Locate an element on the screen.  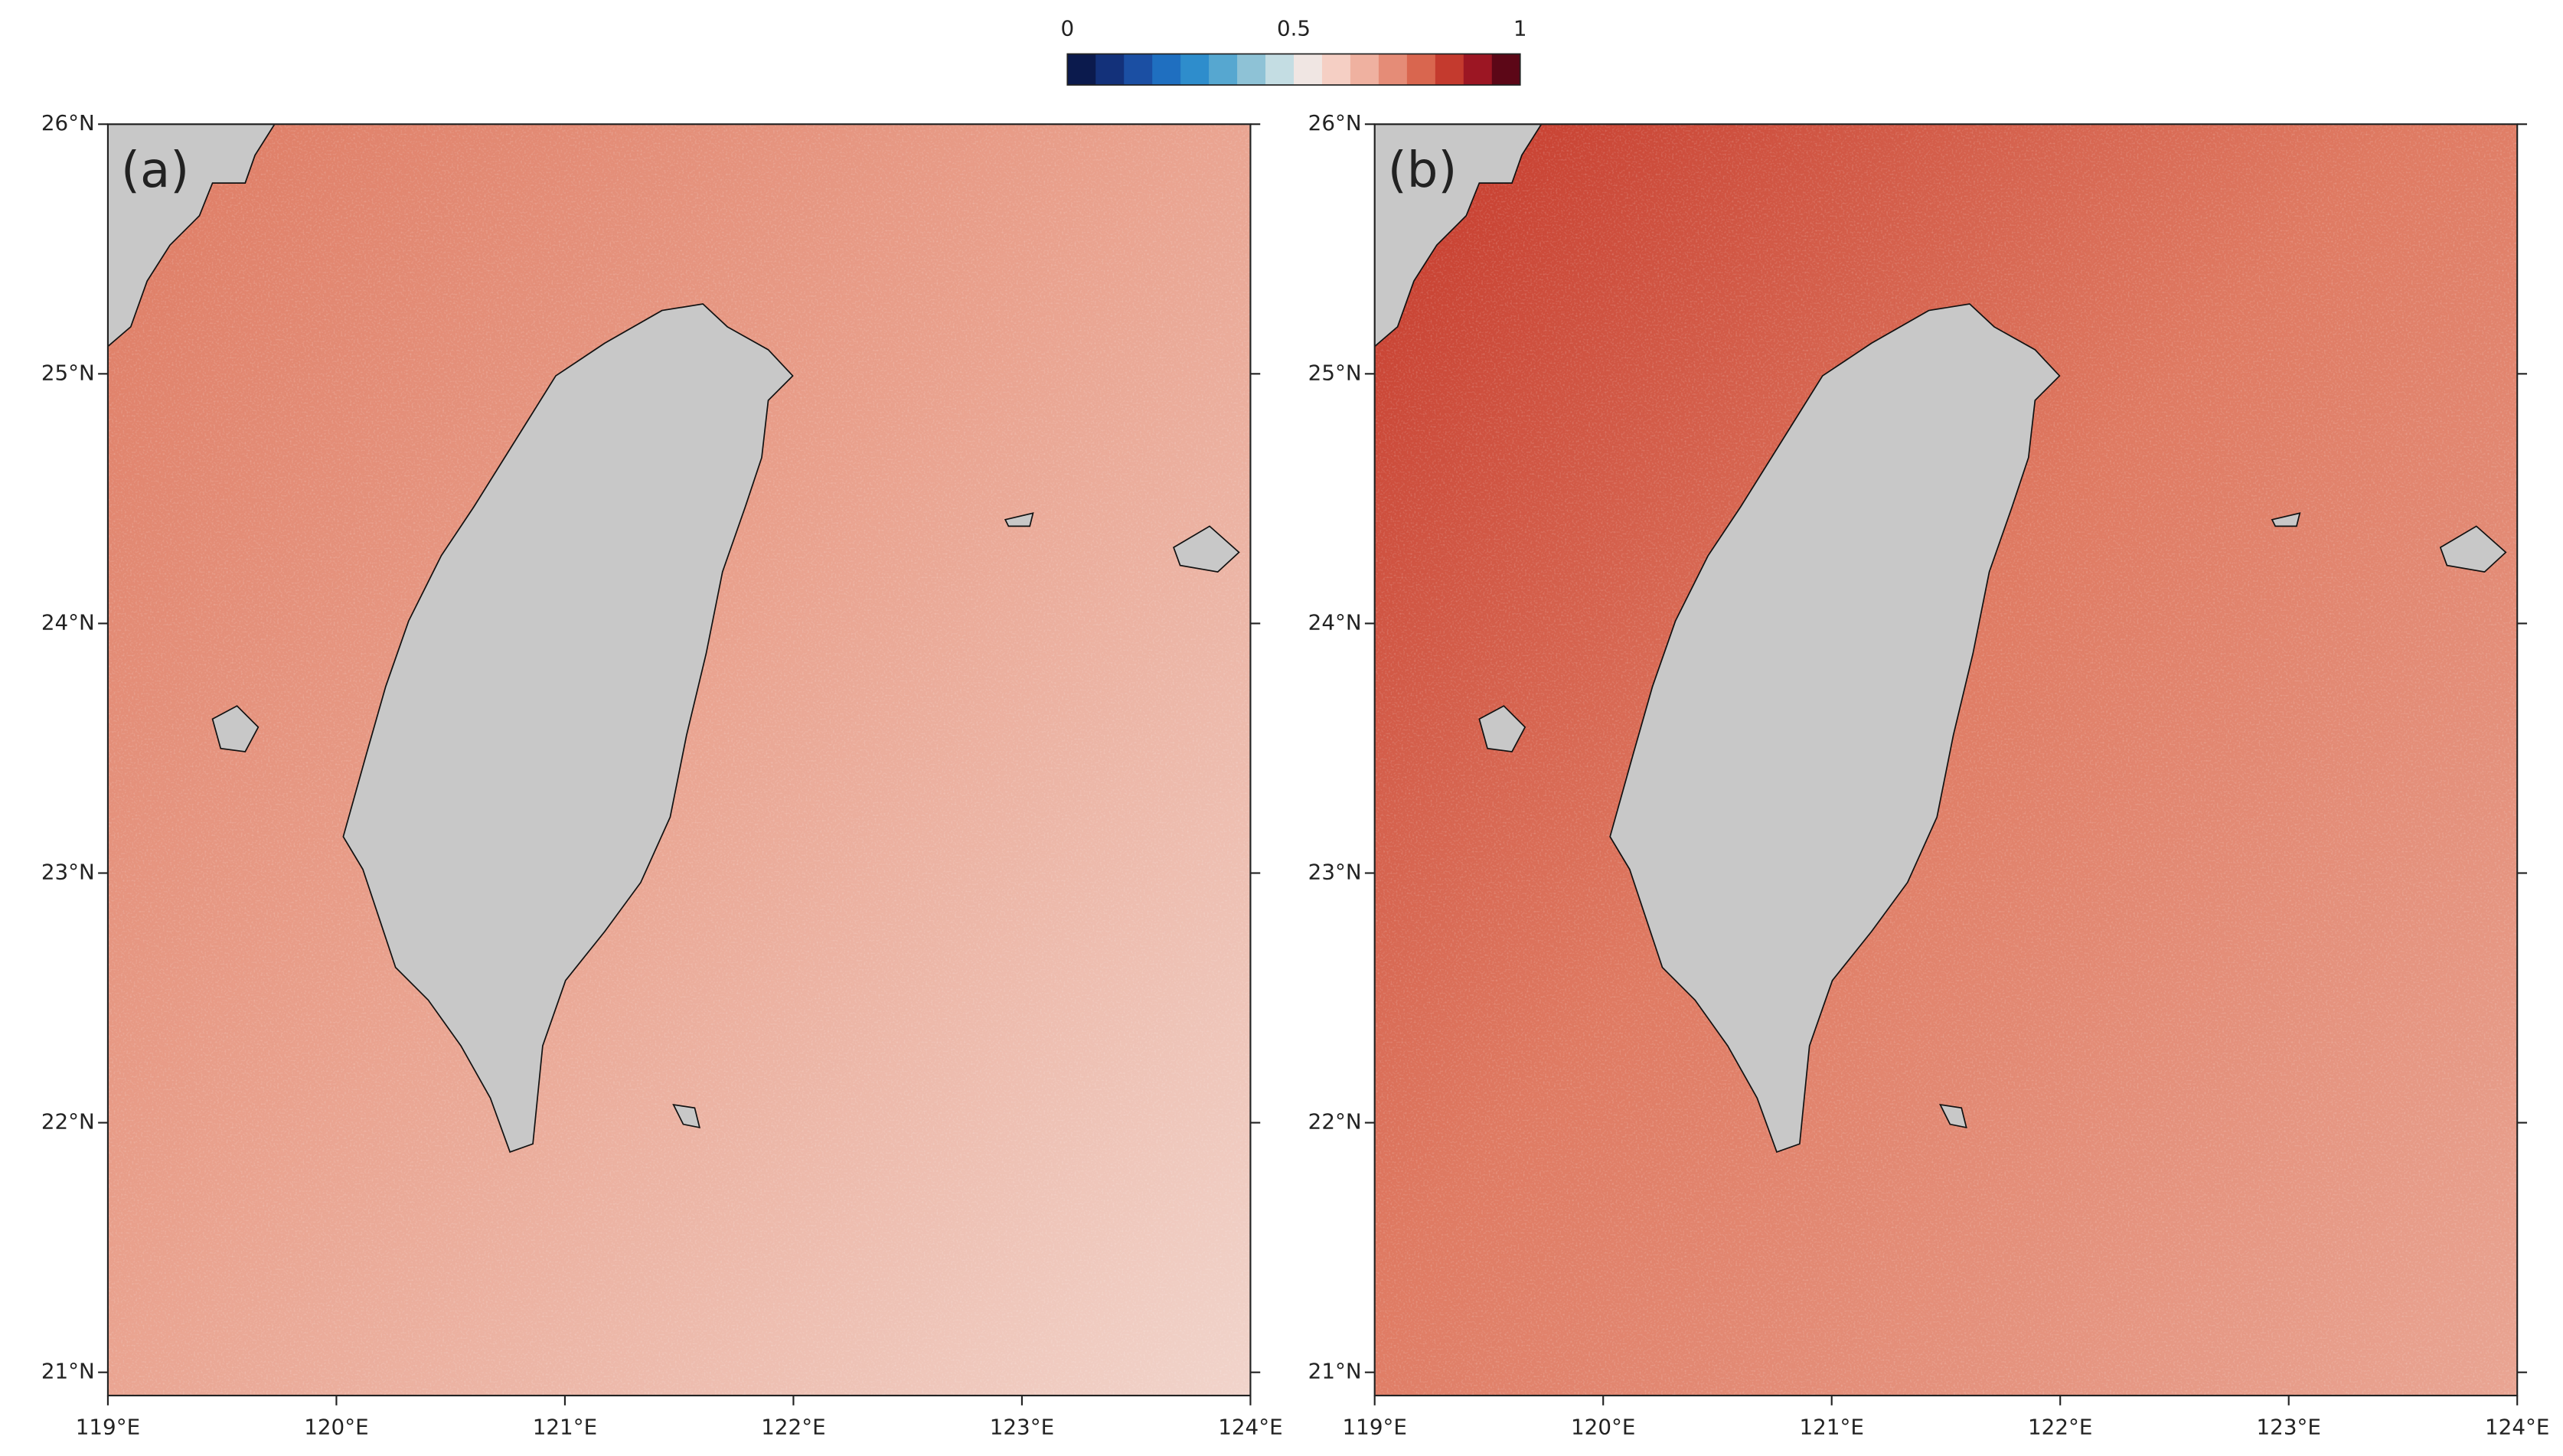
colorbar-tick-label: 0 is located at coordinates (1067, 28).